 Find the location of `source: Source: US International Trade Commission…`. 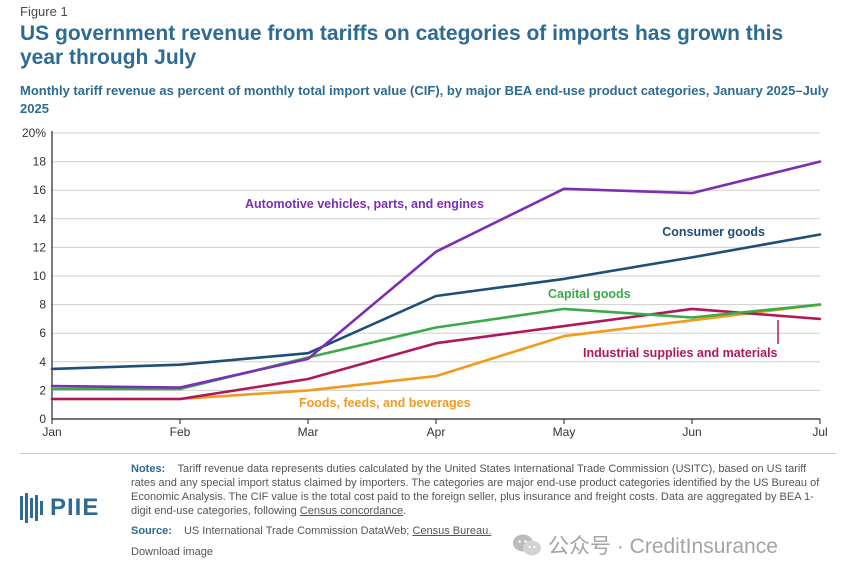

source: Source: US International Trade Commission… is located at coordinates (311, 531).